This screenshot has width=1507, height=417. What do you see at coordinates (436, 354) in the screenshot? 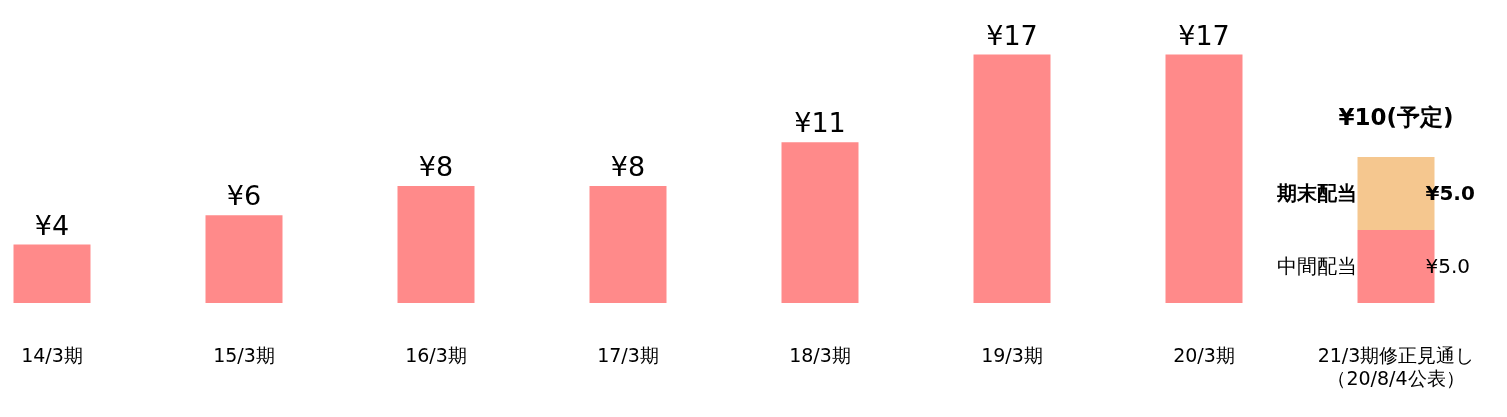
I see `x-tick-label: 16/3期` at bounding box center [436, 354].